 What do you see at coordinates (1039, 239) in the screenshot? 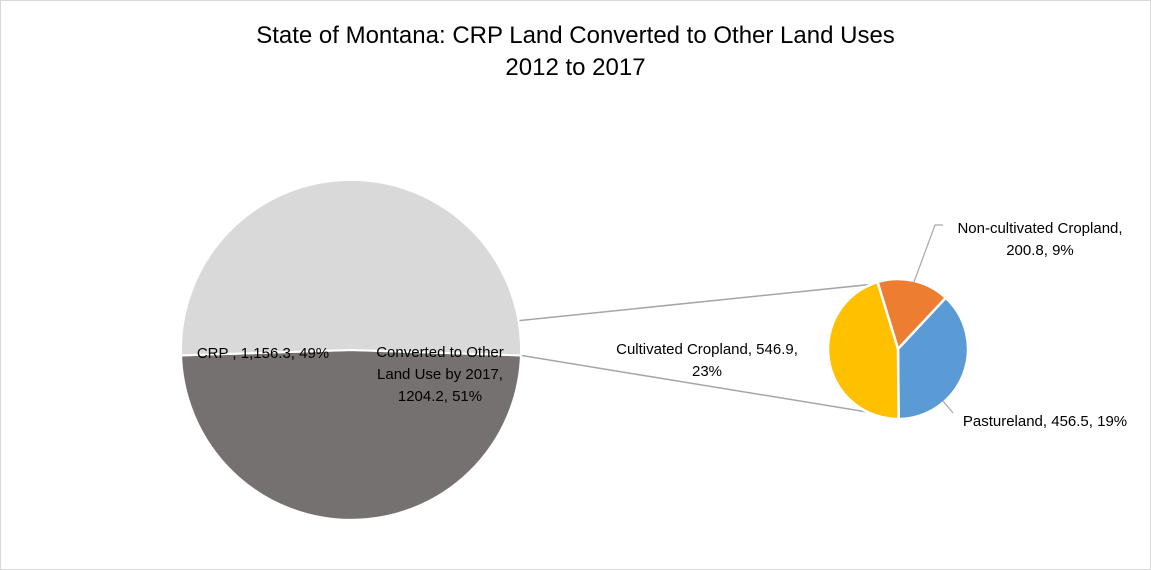
I see `data-label-noncultivated: Non-cultivated Cropland, 200.8, 9%` at bounding box center [1039, 239].